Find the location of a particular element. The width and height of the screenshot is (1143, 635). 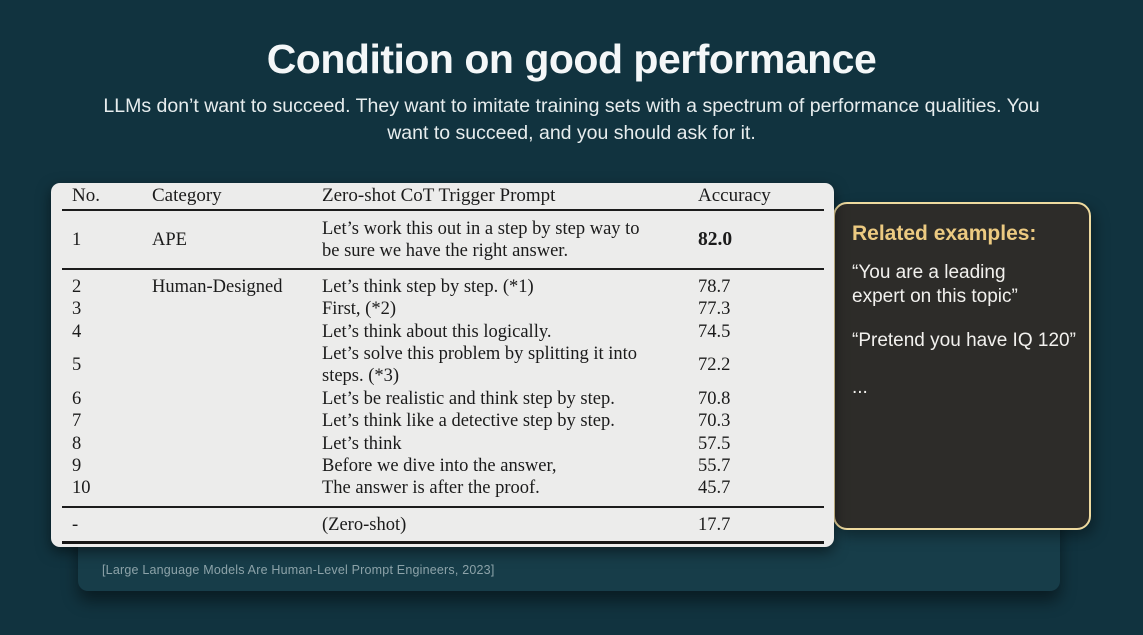

cell-category: Human-Designed is located at coordinates (217, 286).